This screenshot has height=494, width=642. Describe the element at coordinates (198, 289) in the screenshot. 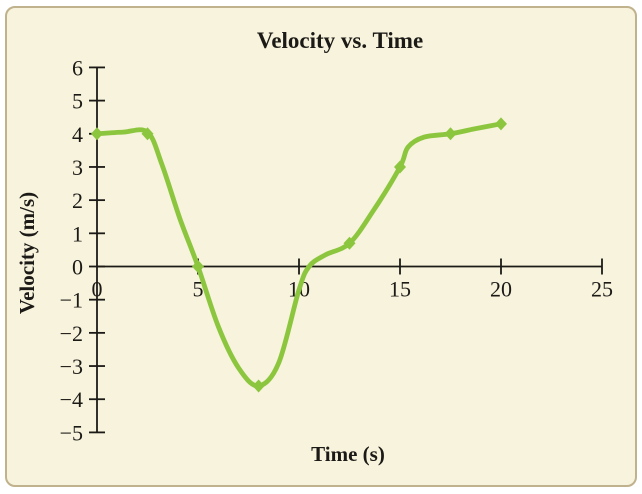

I see `x-tick-label: 5` at that location.